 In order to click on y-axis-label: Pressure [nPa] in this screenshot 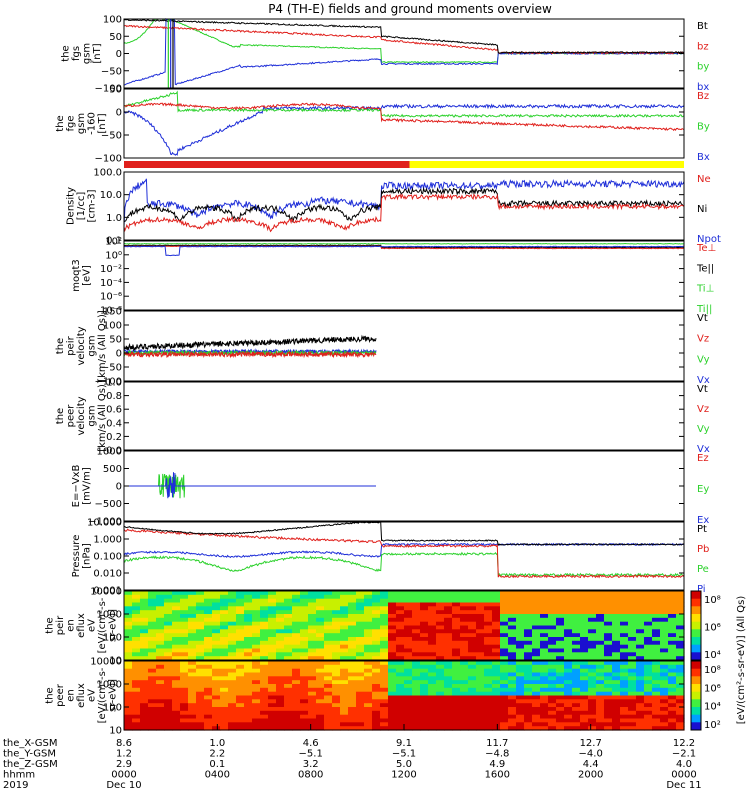, I will do `click(82, 556)`.